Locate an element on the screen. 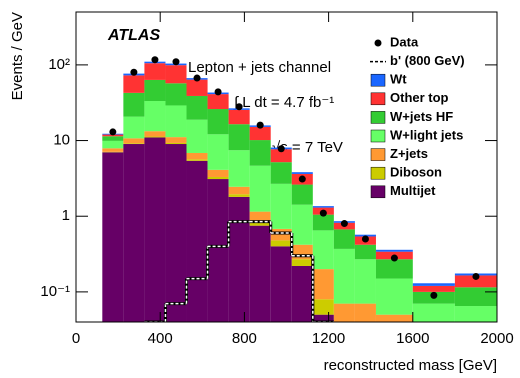  x-tick-label: 2000 is located at coordinates (496, 338).